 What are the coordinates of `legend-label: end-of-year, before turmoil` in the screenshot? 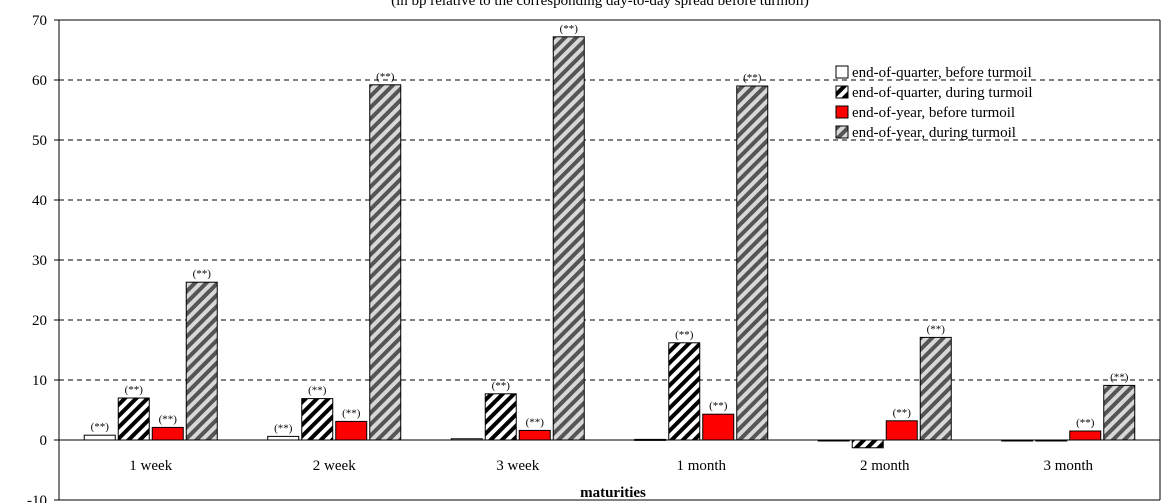 It's located at (933, 113).